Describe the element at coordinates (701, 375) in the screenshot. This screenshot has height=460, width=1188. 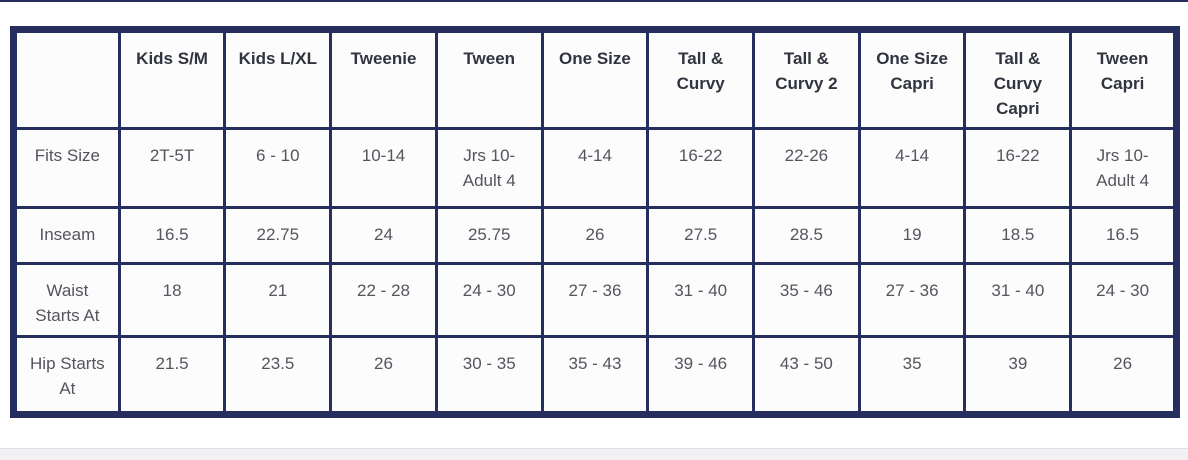
I see `table-cell: 39 - 46` at that location.